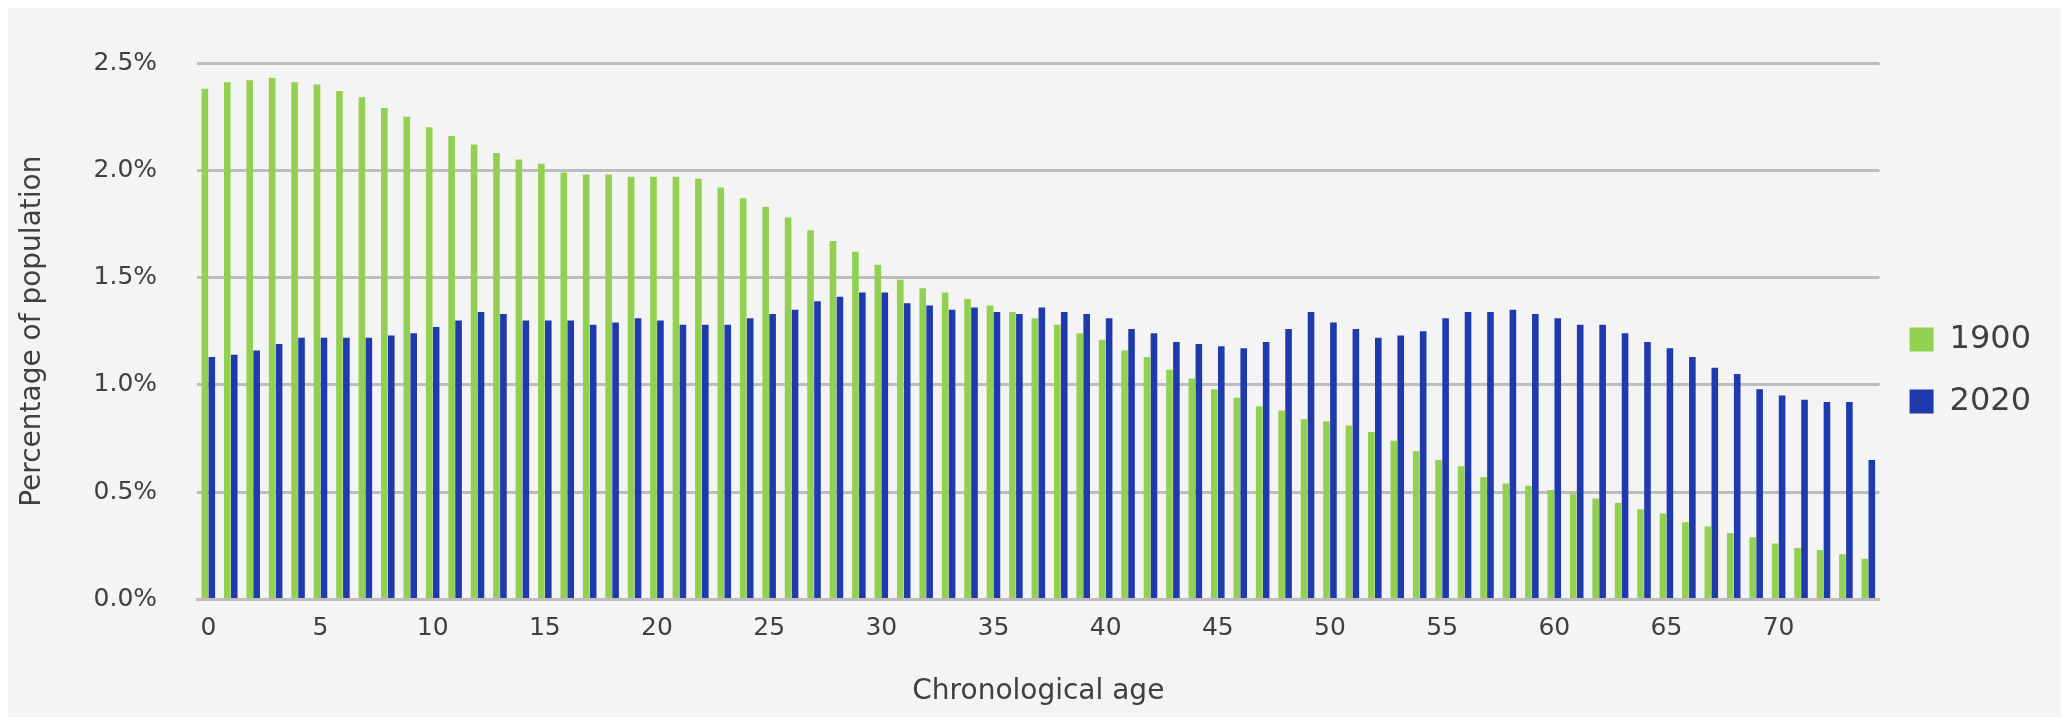 Image resolution: width=2069 pixels, height=725 pixels. What do you see at coordinates (544, 626) in the screenshot?
I see `x-tick-label: 15` at bounding box center [544, 626].